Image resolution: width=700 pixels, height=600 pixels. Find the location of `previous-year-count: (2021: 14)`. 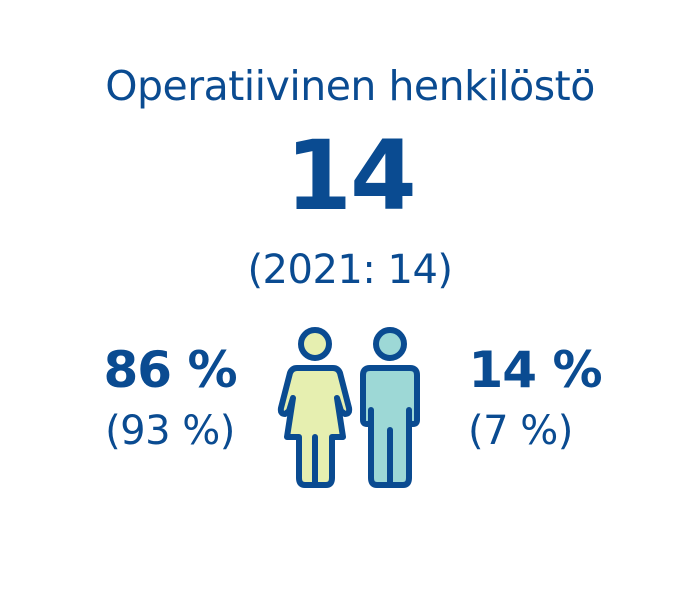

previous-year-count: (2021: 14) is located at coordinates (350, 270).